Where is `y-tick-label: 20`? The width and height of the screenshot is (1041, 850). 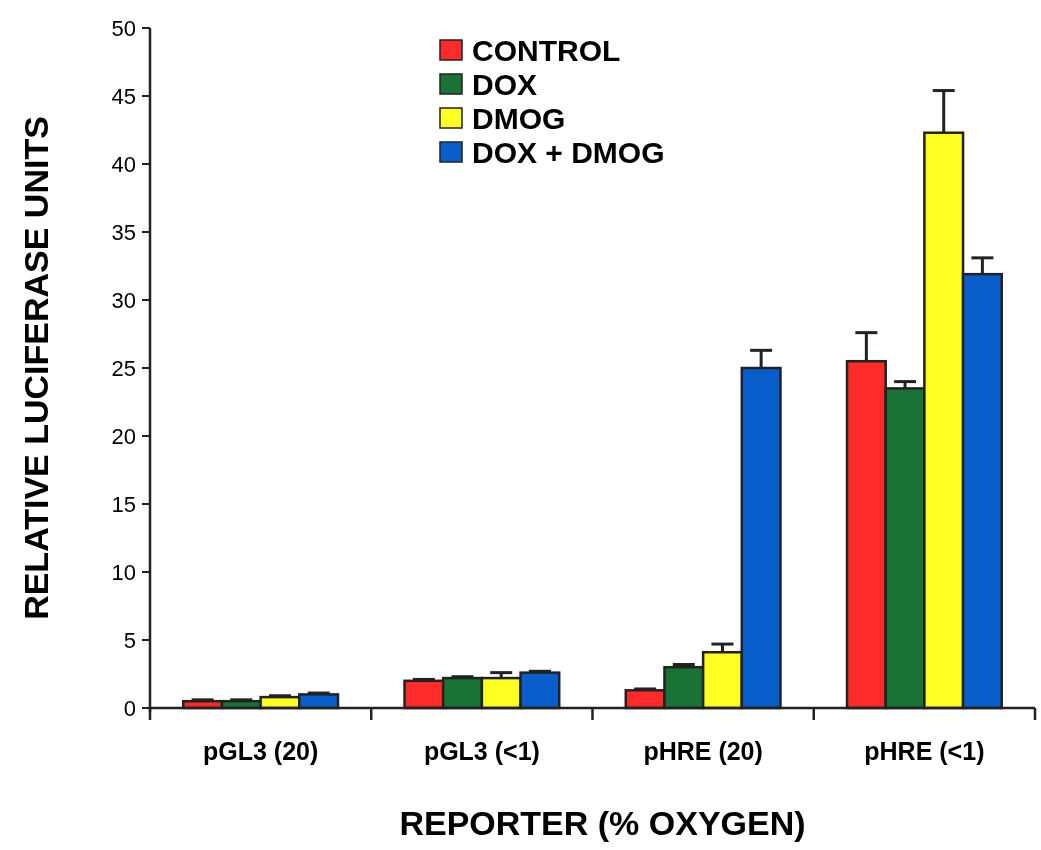
y-tick-label: 20 is located at coordinates (123, 436).